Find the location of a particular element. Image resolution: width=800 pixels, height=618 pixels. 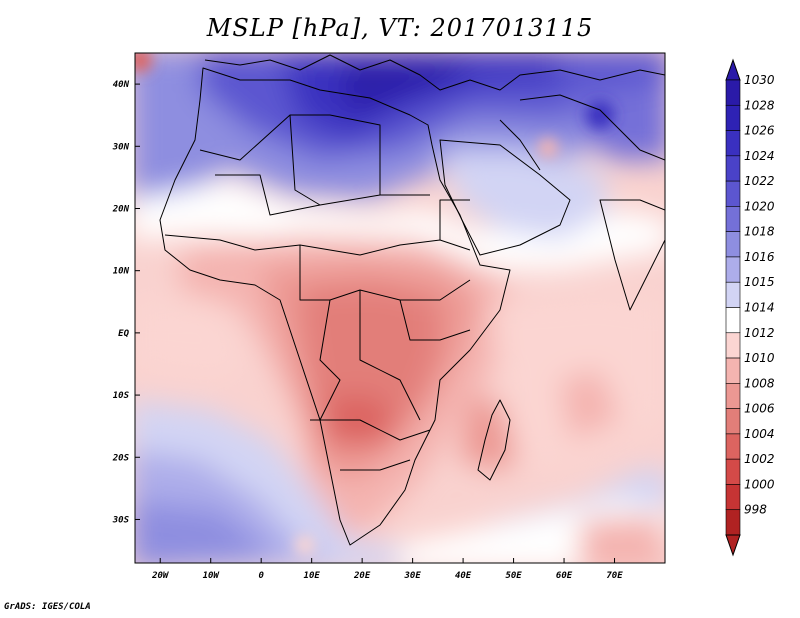

colorbar-label: 998 is located at coordinates (755, 510).